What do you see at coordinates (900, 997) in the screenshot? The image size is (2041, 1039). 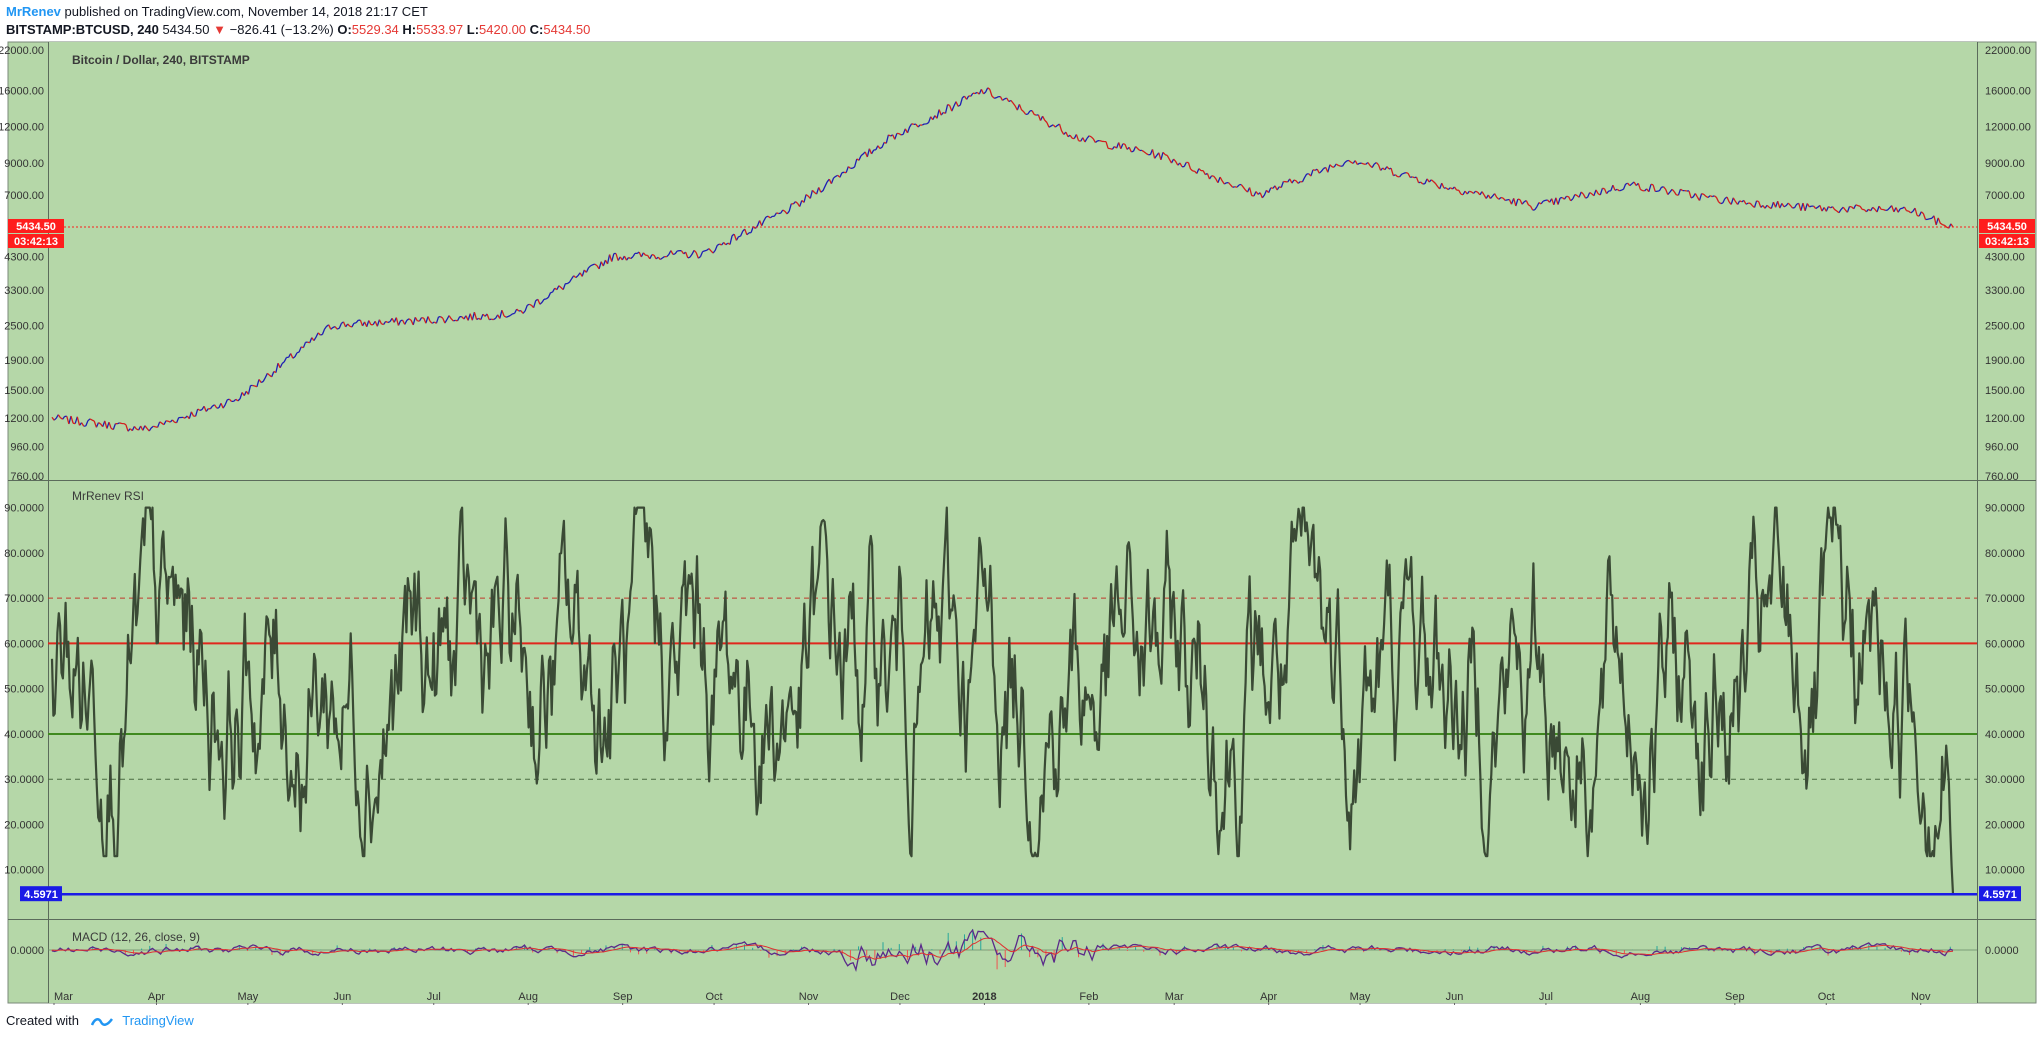 I see `x-axis-label: Dec` at bounding box center [900, 997].